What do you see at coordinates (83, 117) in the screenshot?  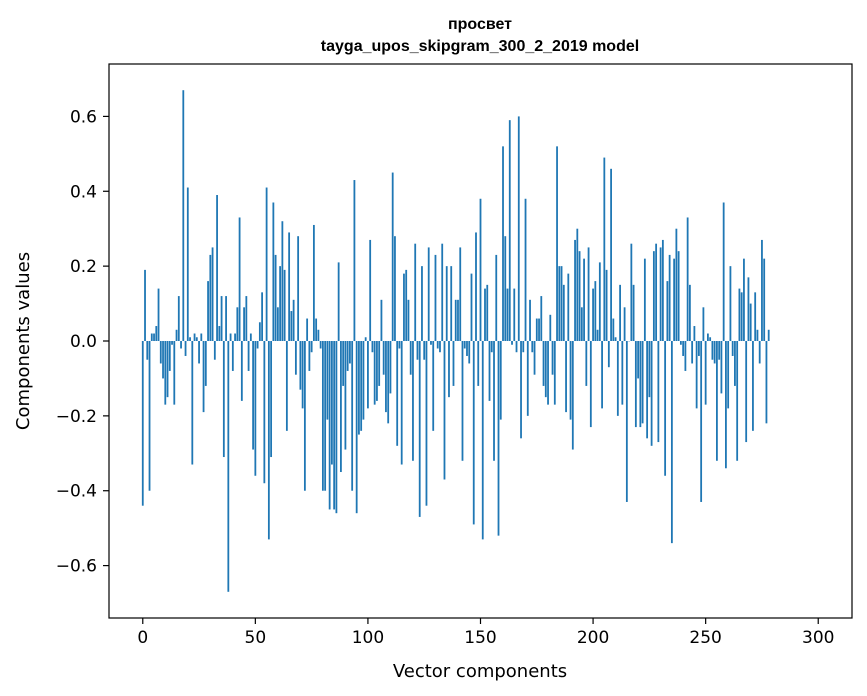 I see `y-tick-label: 0.6` at bounding box center [83, 117].